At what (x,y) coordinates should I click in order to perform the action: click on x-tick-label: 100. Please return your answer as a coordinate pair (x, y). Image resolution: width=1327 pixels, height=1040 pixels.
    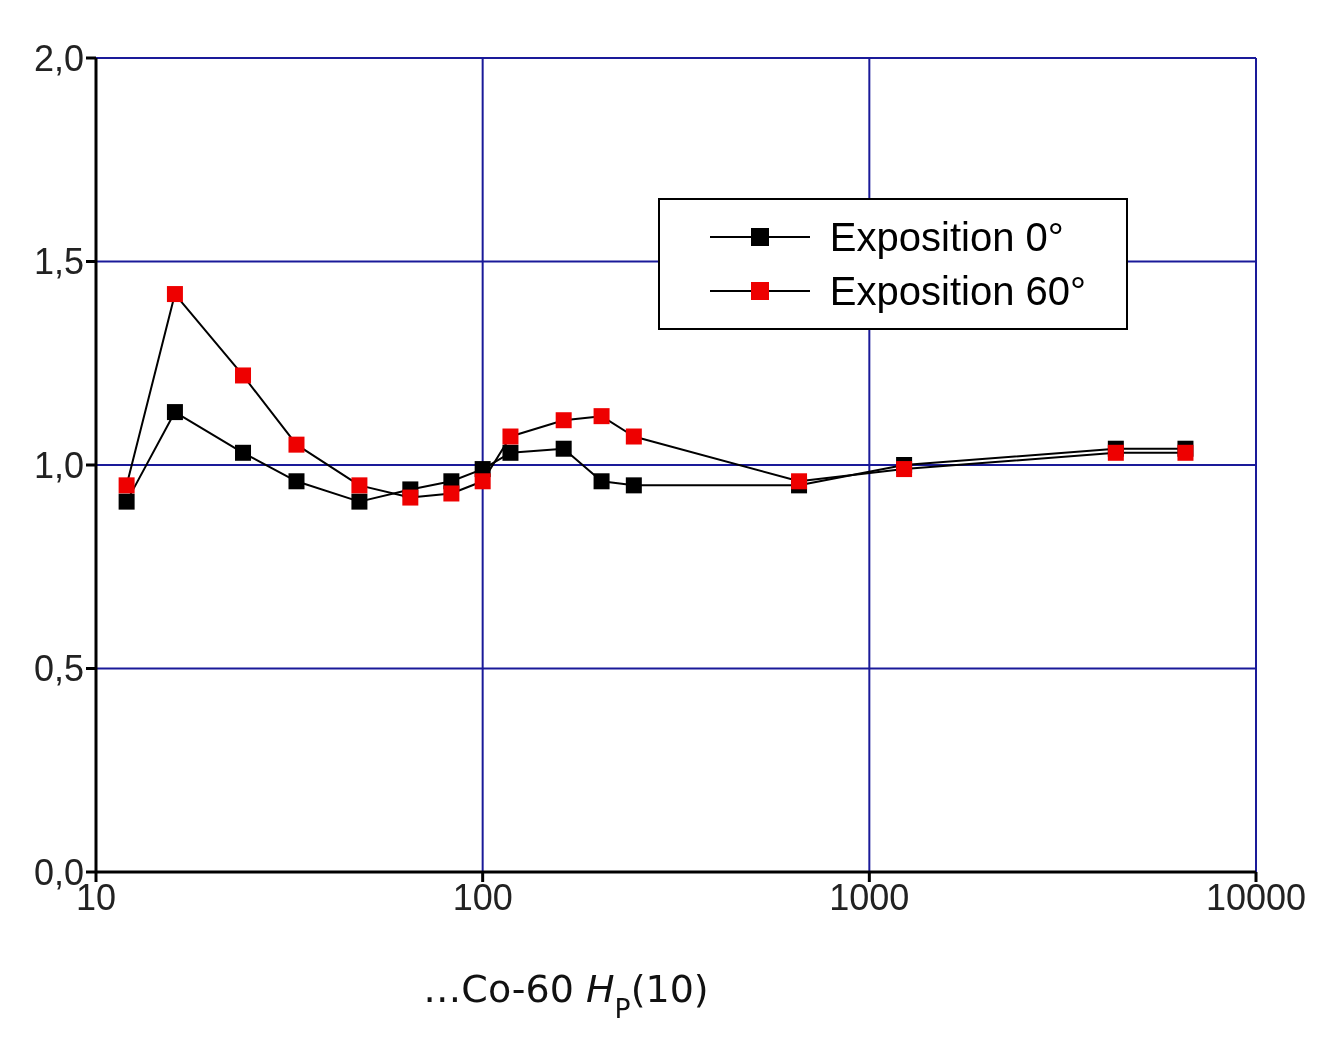
    Looking at the image, I should click on (482, 897).